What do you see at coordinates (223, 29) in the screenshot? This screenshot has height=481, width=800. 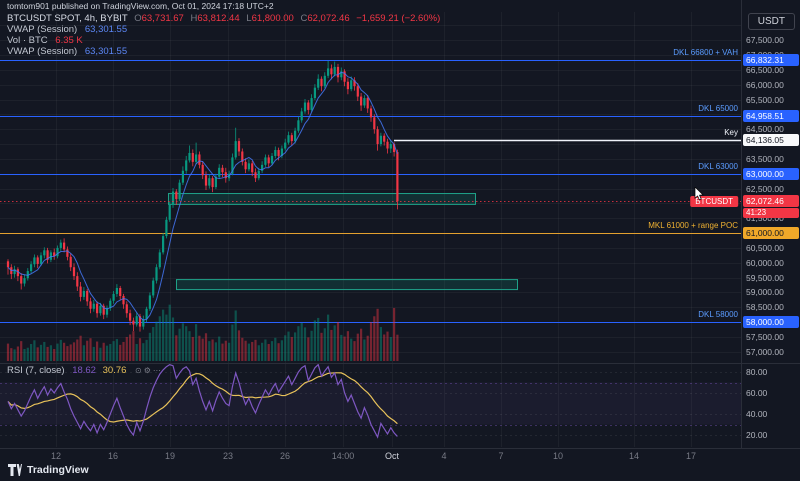 I see `indicator-row-vwap-1: VWAP (Session) 63,301.55` at bounding box center [223, 29].